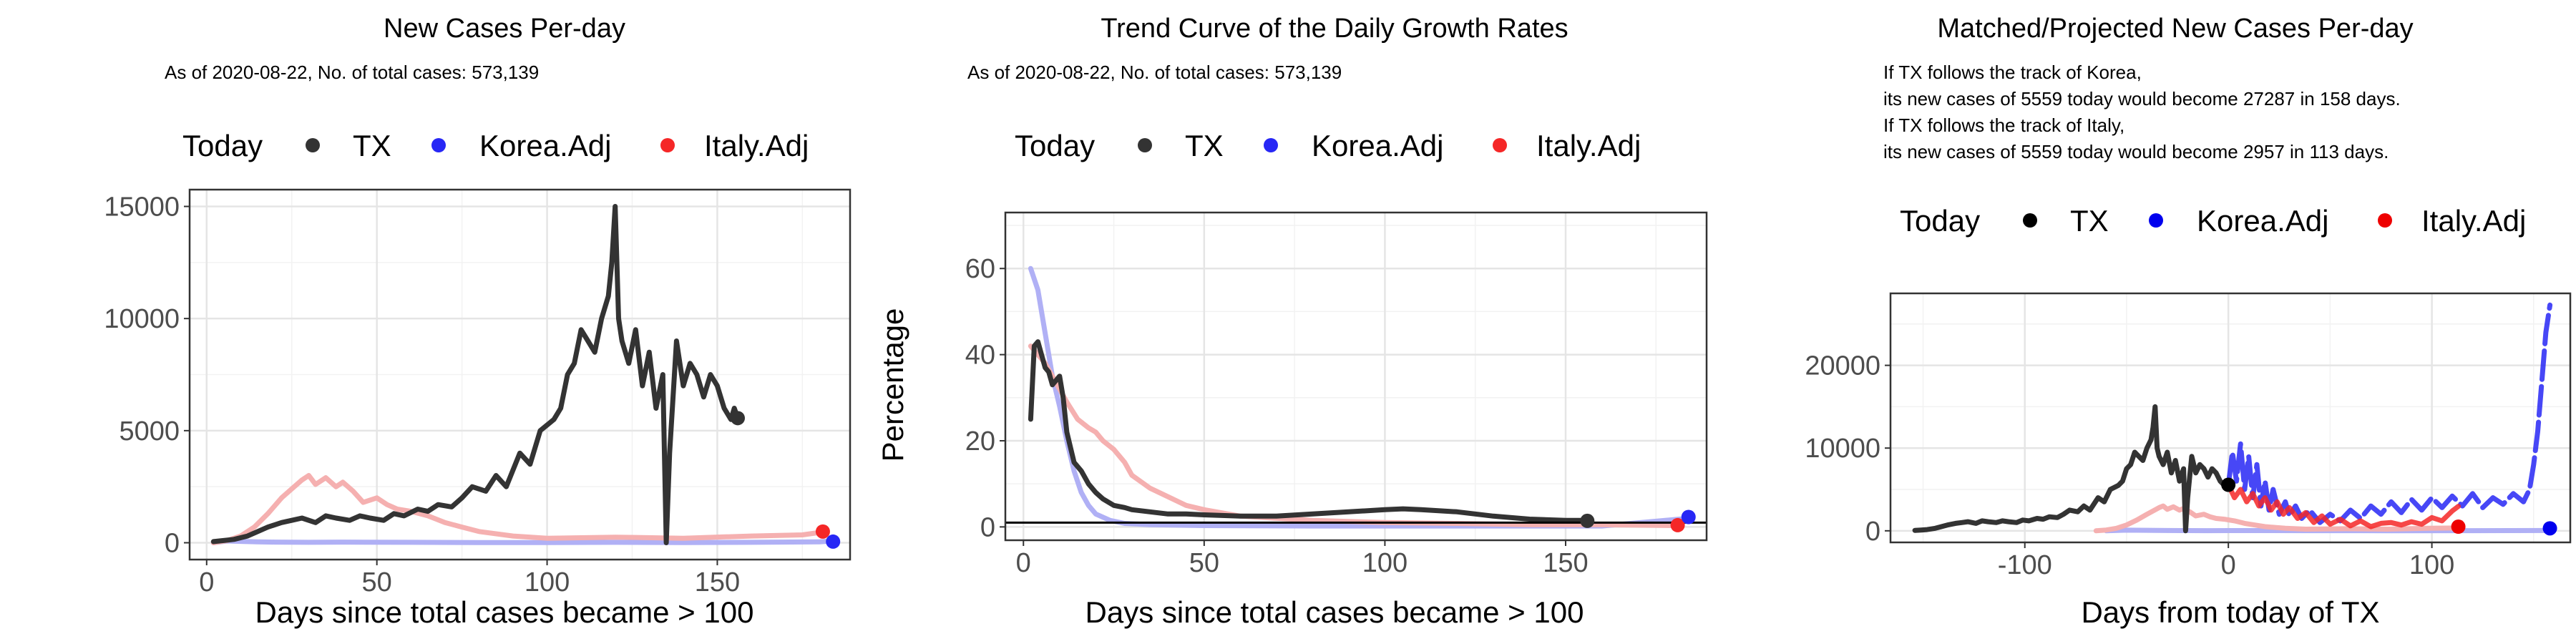  I want to click on subtitle-line: If TX follows the track of Italy,, so click(2003, 125).